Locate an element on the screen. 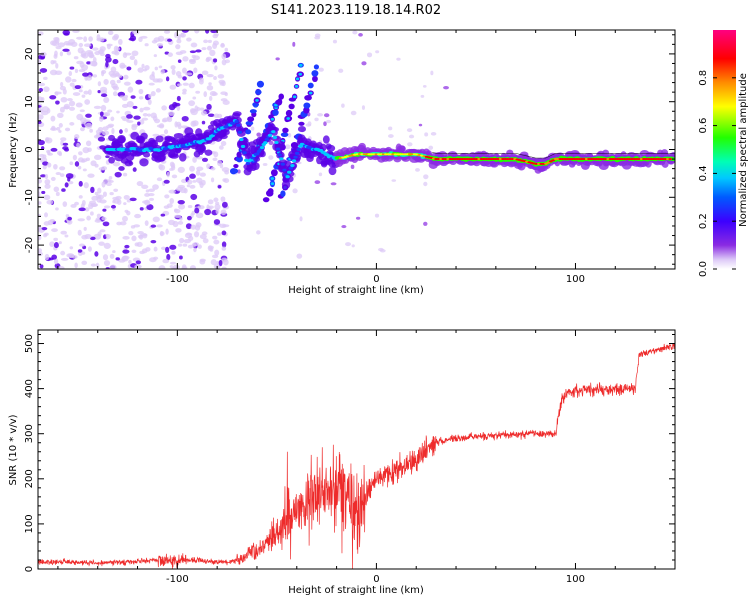 The height and width of the screenshot is (600, 750). spectrogram-y-tick-label: 20 is located at coordinates (29, 54).